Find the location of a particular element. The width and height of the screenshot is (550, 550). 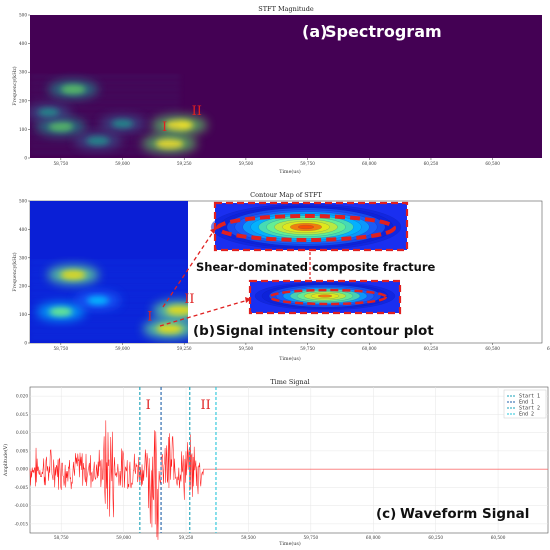

inset-1-highlight-ellipse is located at coordinates (306, 228).